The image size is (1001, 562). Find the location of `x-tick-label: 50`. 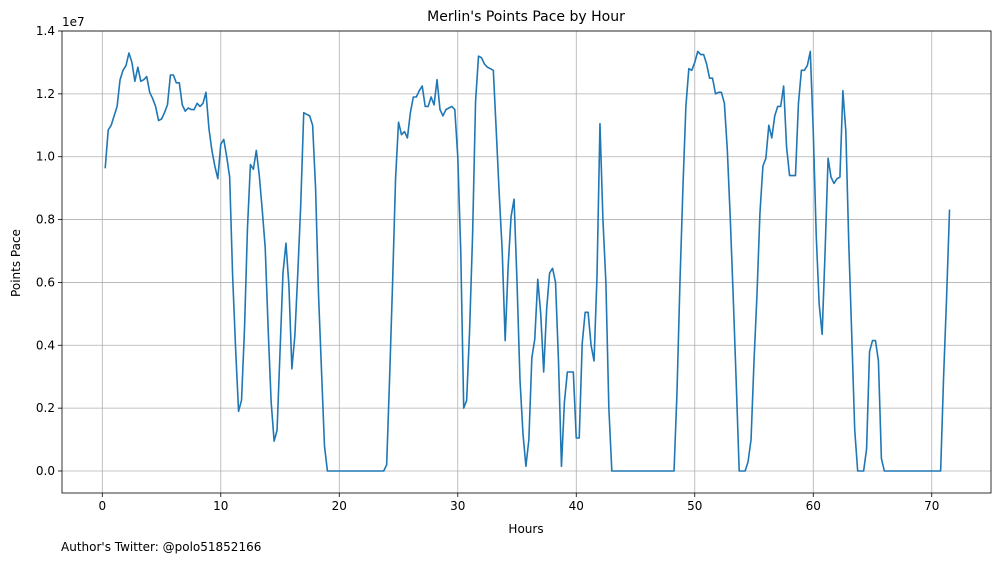

x-tick-label: 50 is located at coordinates (694, 506).